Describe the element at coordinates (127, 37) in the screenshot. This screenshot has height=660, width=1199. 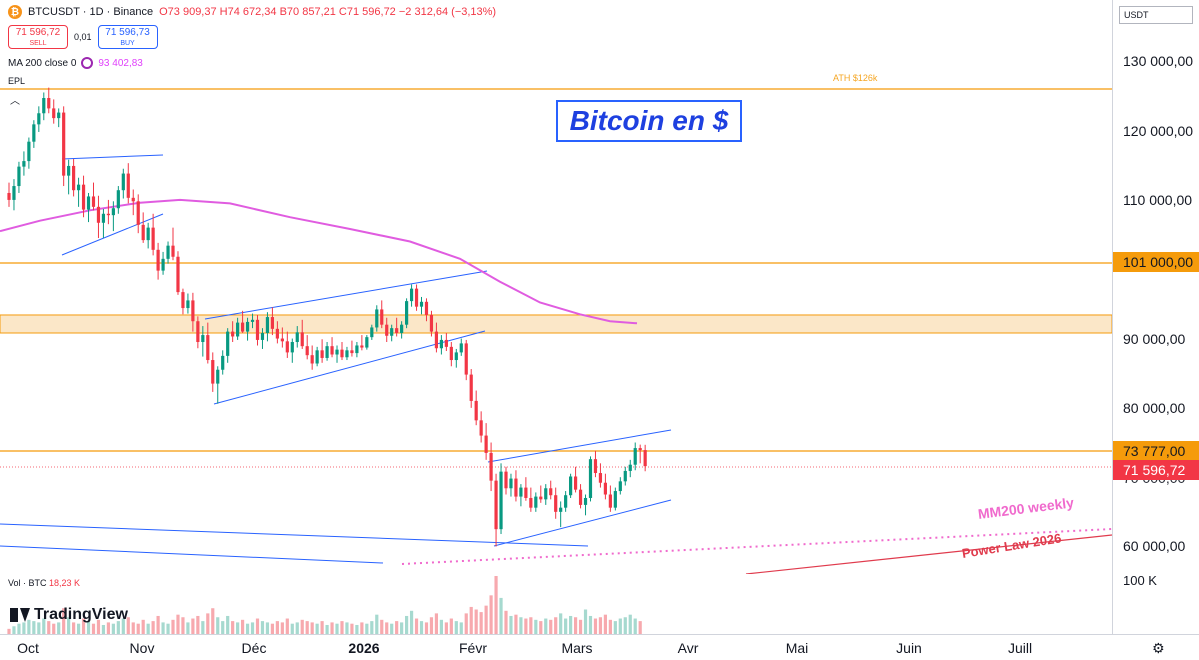
I see `buy-button: 71 596,73 BUY` at that location.